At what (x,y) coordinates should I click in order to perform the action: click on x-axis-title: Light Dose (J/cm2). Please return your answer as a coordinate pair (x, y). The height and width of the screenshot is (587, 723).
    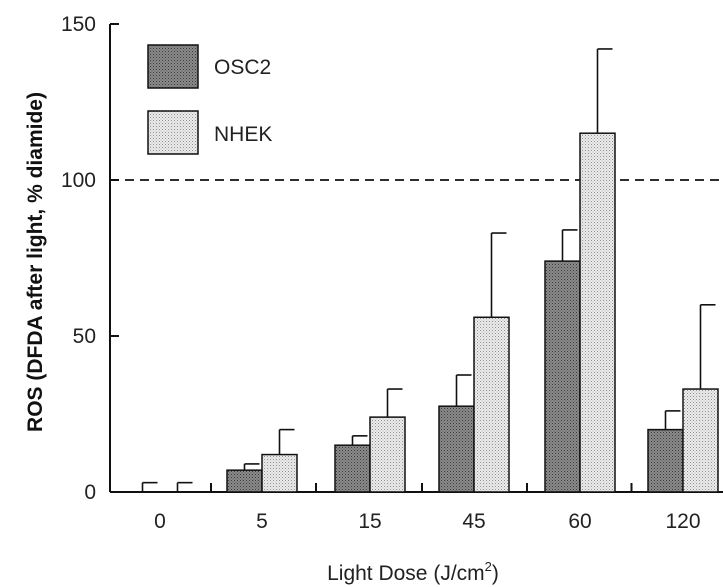
    Looking at the image, I should click on (413, 572).